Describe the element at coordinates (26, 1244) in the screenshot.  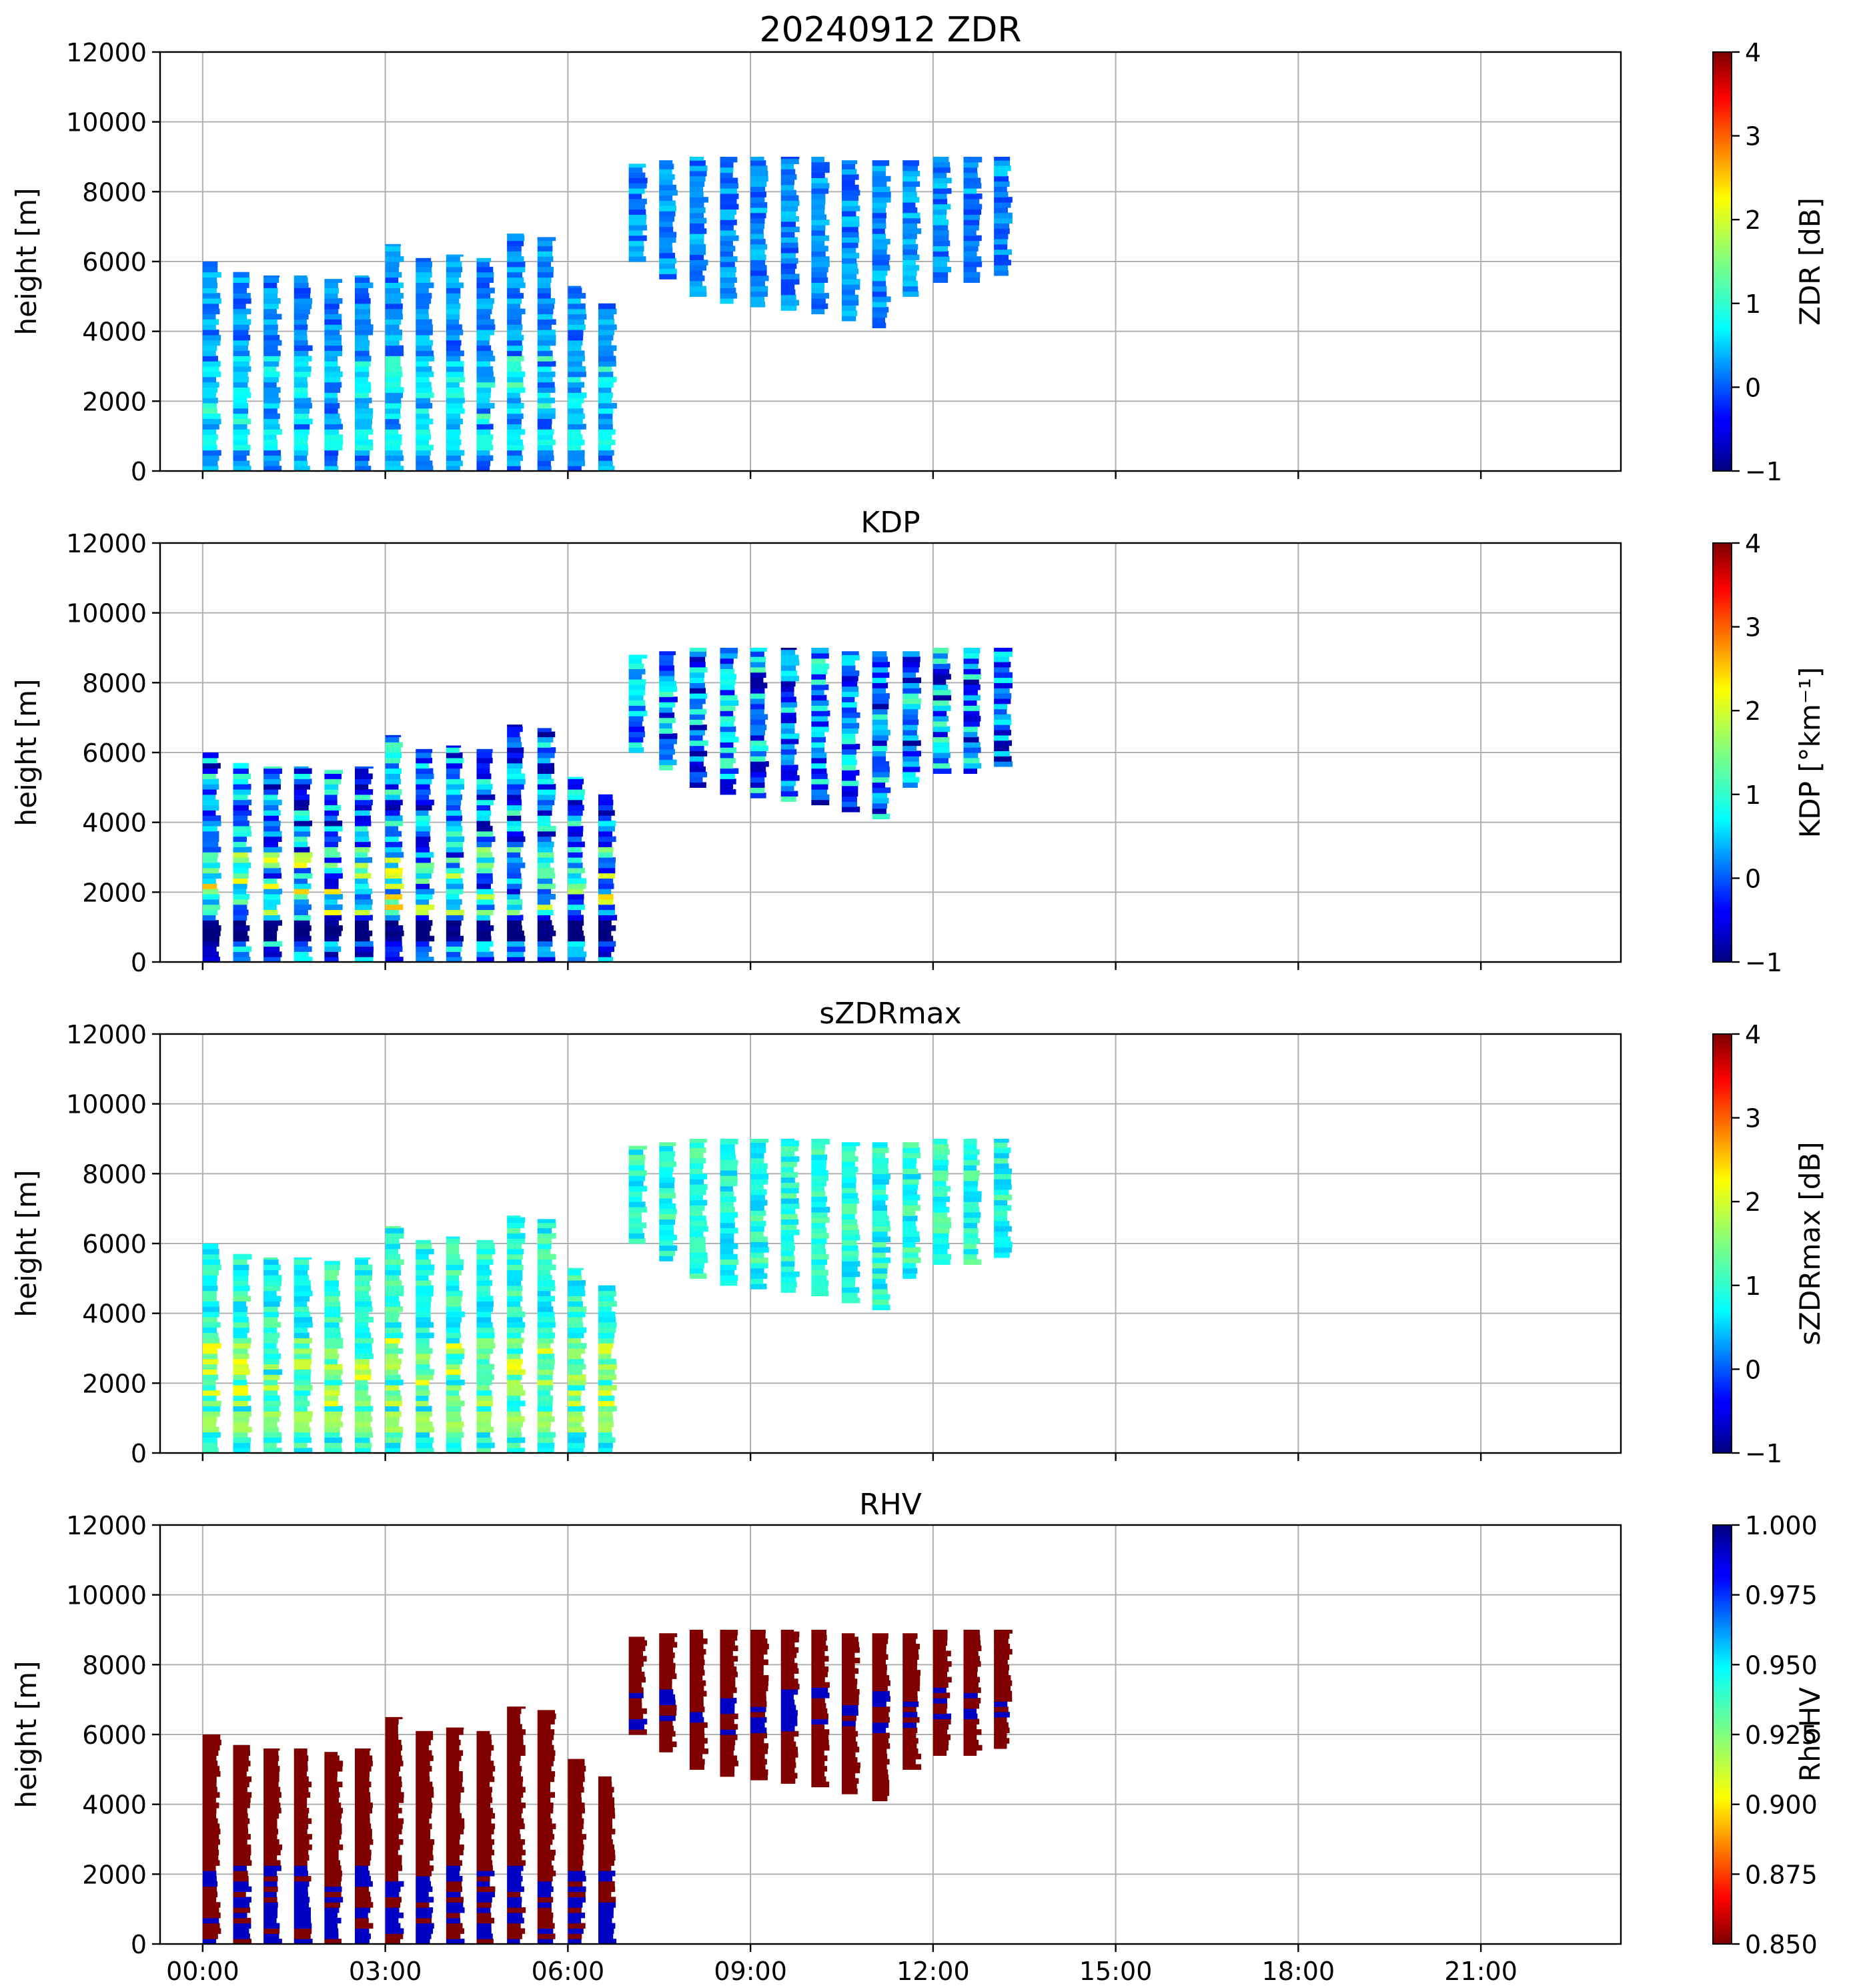
I see `y-axis-label: height [m]` at that location.